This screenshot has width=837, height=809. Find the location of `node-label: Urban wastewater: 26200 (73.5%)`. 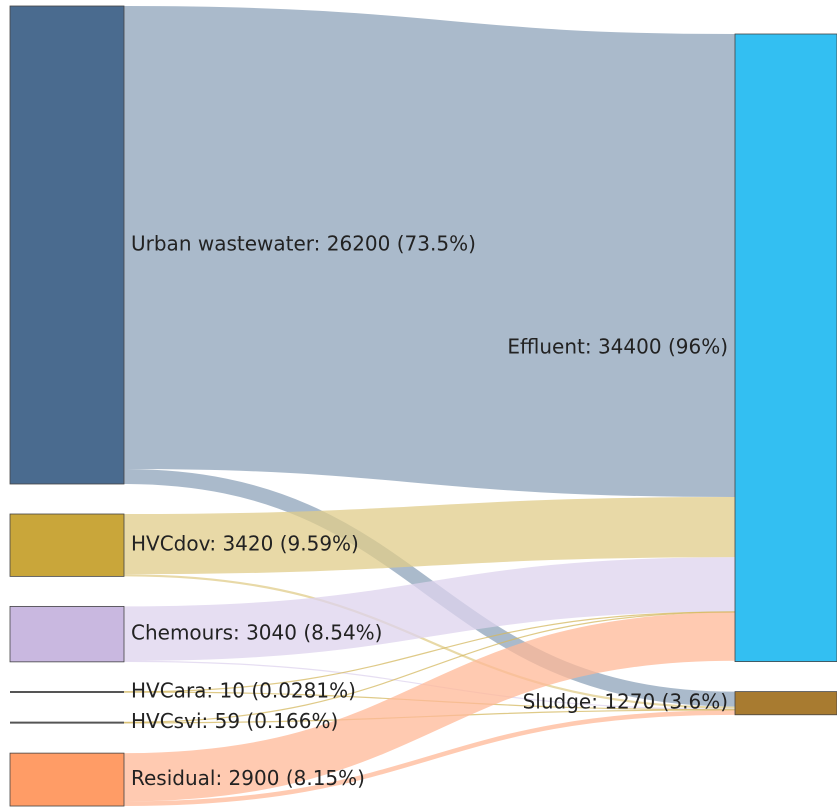

node-label: Urban wastewater: 26200 (73.5%) is located at coordinates (303, 244).